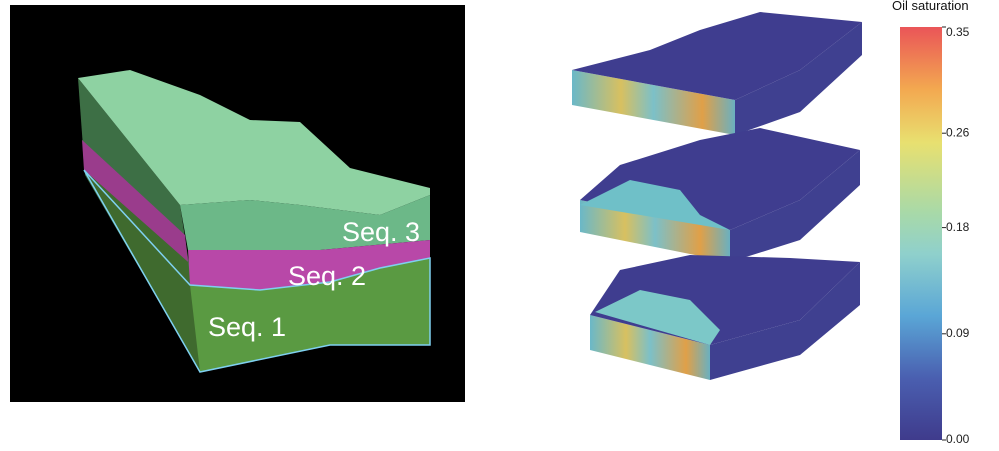 The image size is (999, 451). I want to click on tick-label: 0.18, so click(958, 227).